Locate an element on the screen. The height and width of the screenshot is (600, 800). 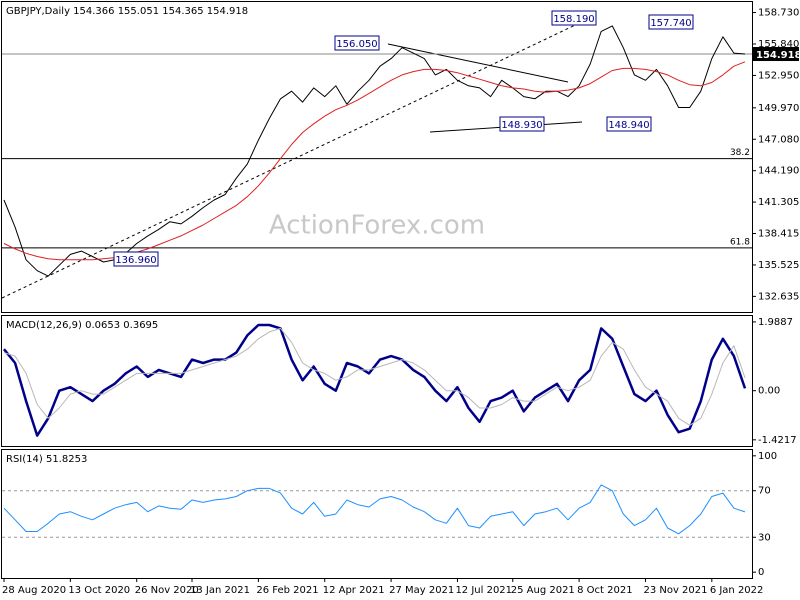
x-tick-label: 13 Jan 2021 is located at coordinates (220, 590).